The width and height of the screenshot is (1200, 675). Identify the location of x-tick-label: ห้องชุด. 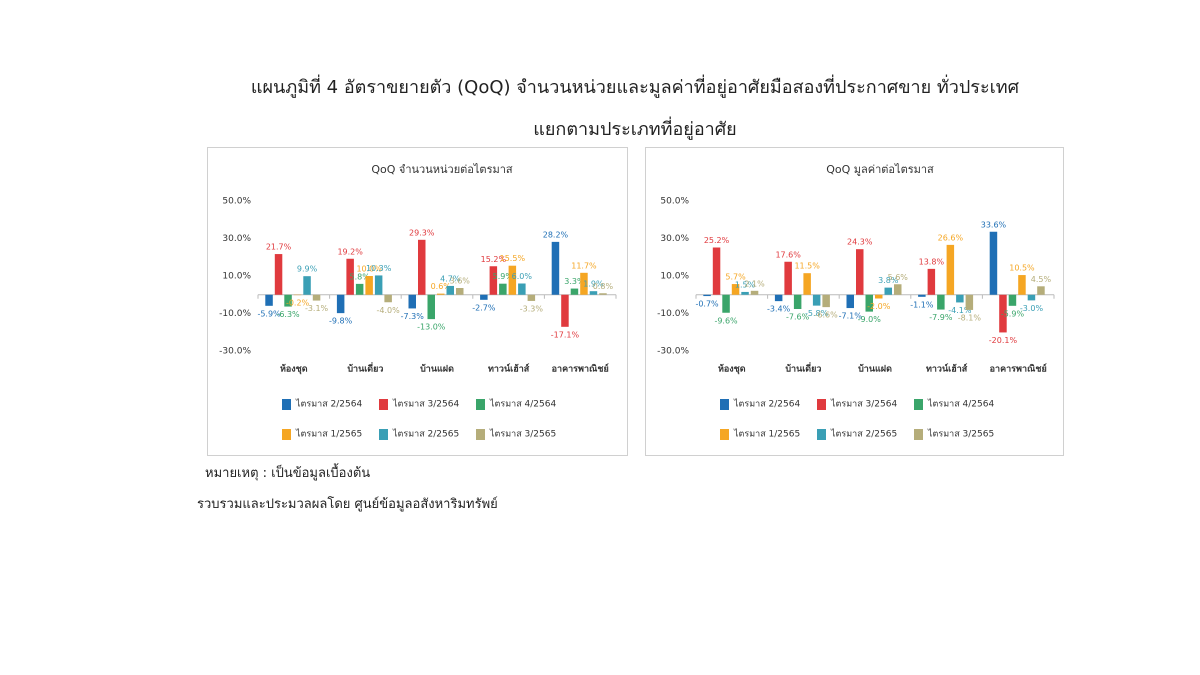
(732, 369).